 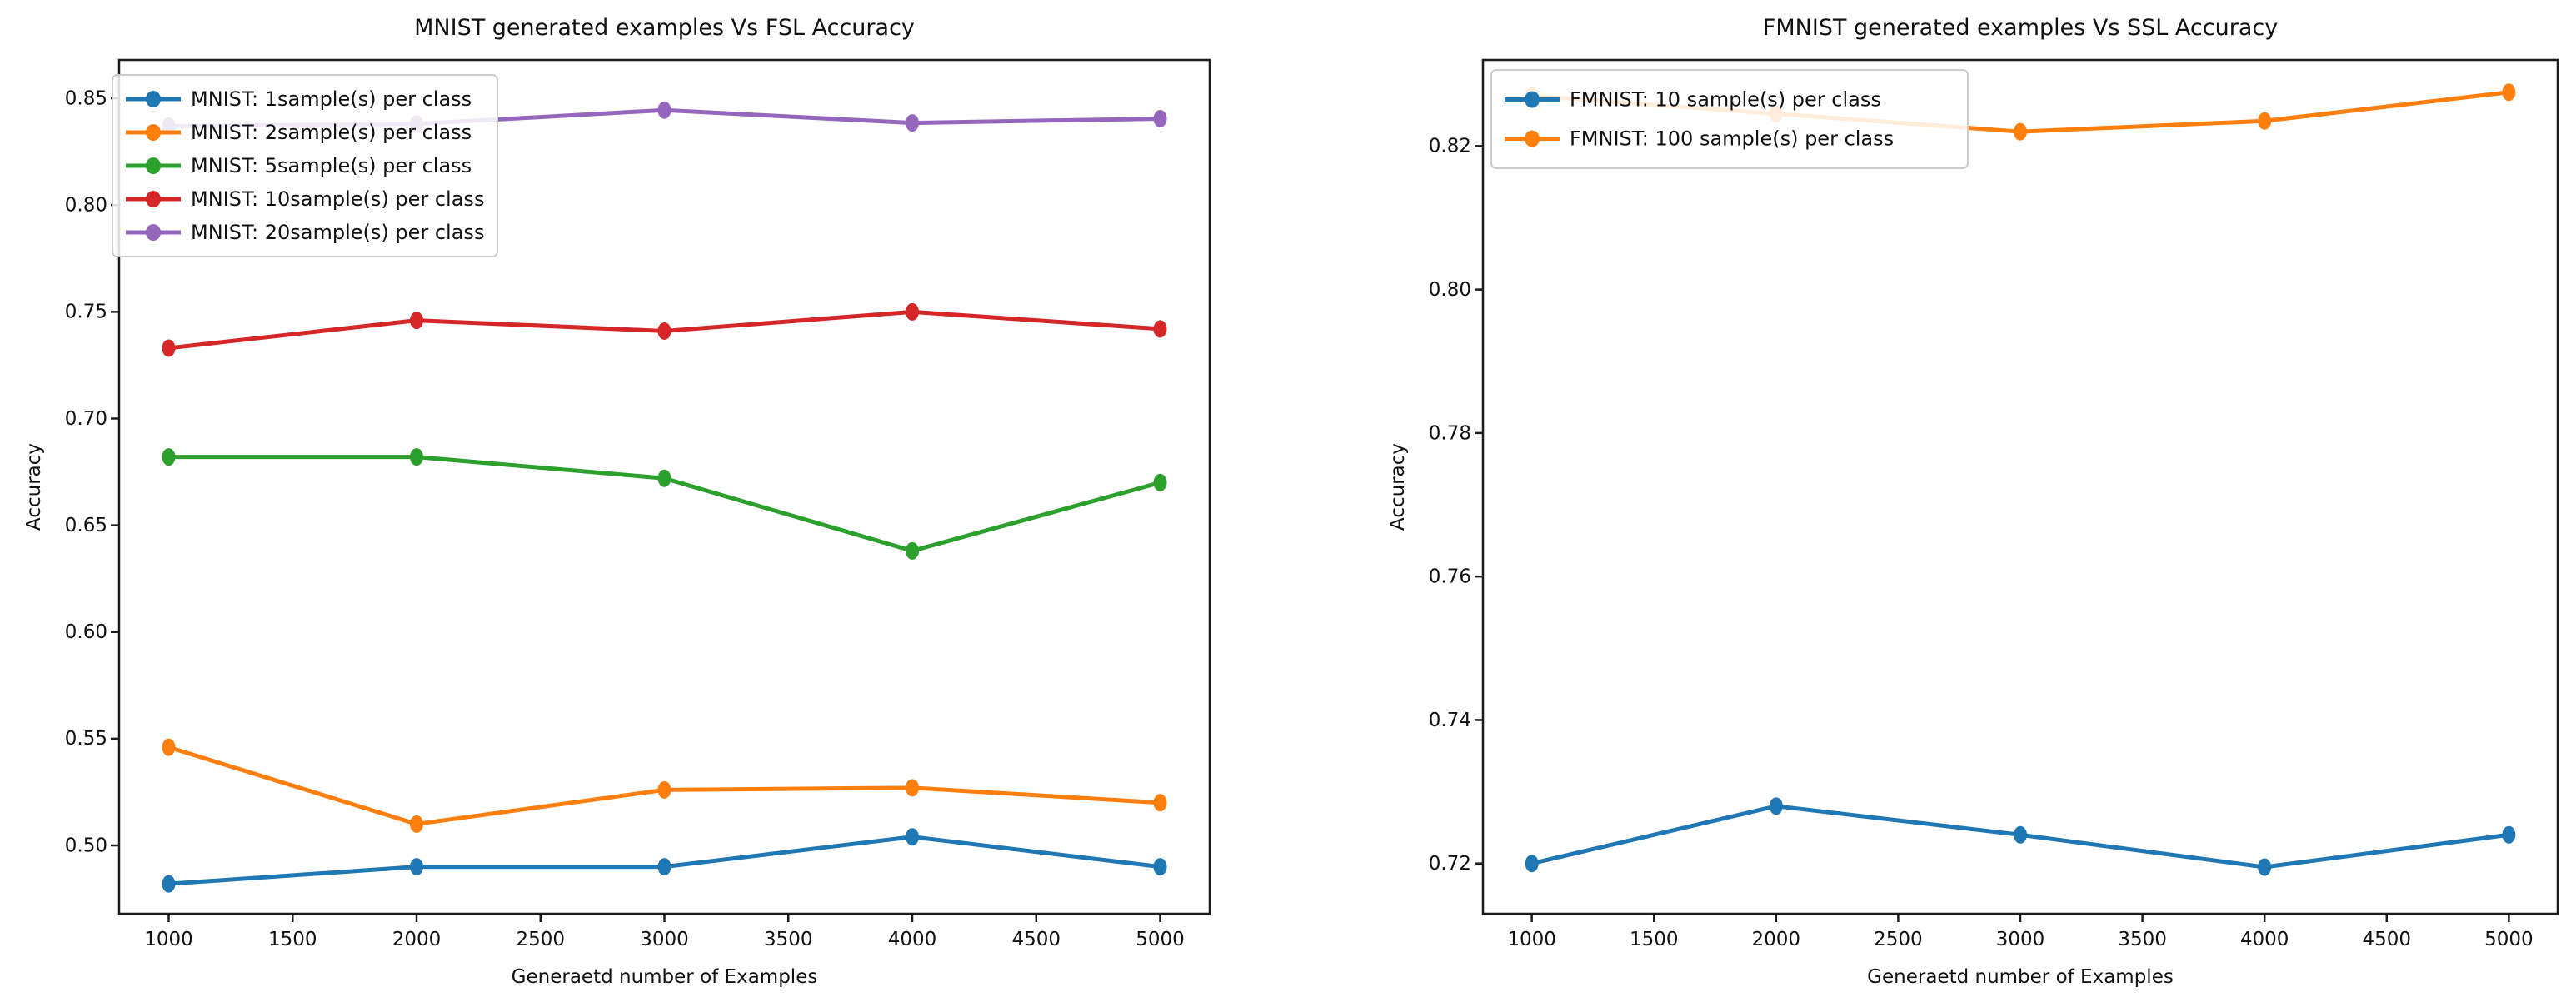 What do you see at coordinates (1450, 433) in the screenshot?
I see `y-tick-label: 0.78` at bounding box center [1450, 433].